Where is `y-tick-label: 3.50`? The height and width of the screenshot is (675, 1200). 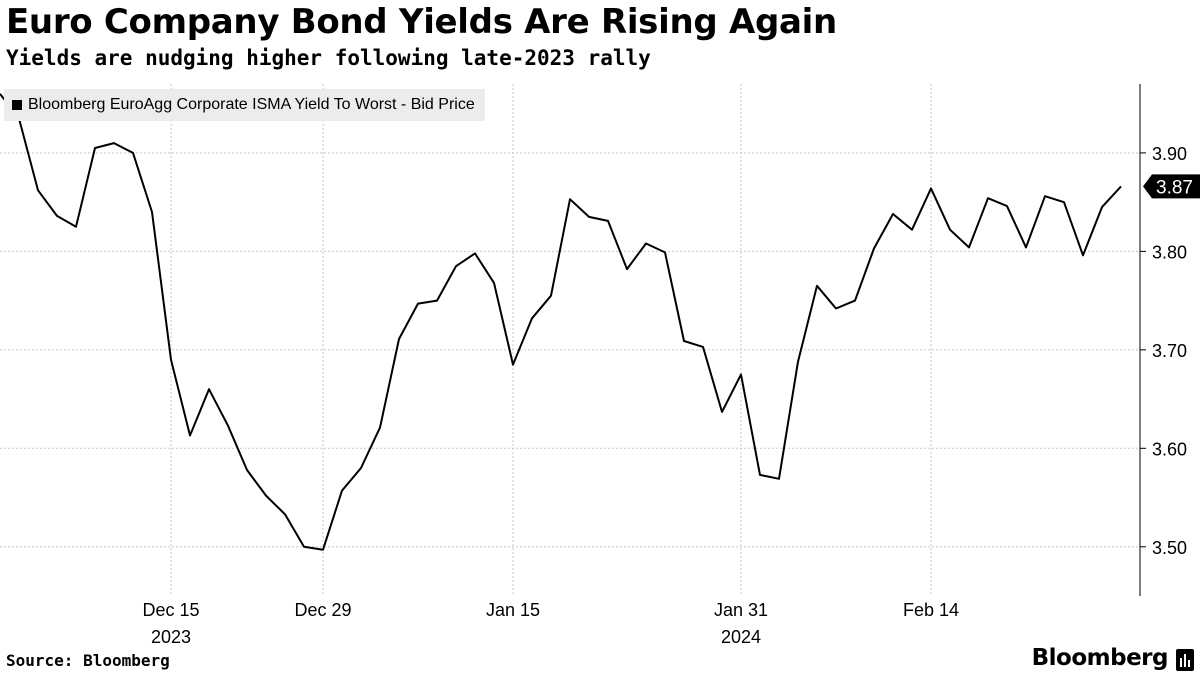
y-tick-label: 3.50 is located at coordinates (1169, 548).